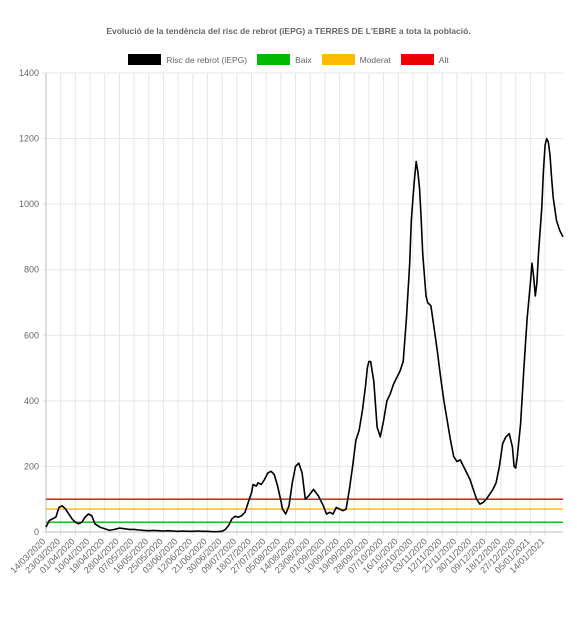  What do you see at coordinates (31, 401) in the screenshot?
I see `y-tick-label: 400` at bounding box center [31, 401].